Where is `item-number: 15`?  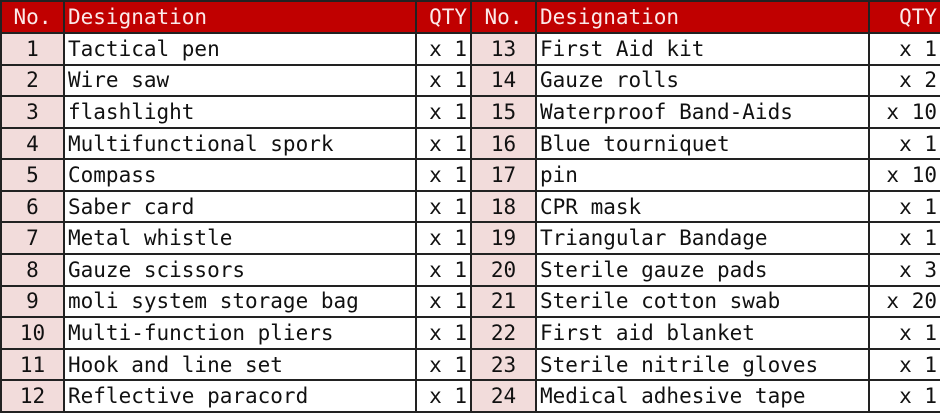 item-number: 15 is located at coordinates (503, 112).